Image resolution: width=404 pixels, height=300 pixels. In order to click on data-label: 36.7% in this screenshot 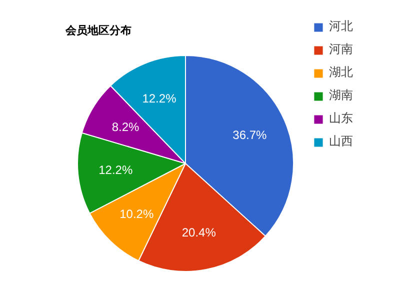, I will do `click(250, 135)`.